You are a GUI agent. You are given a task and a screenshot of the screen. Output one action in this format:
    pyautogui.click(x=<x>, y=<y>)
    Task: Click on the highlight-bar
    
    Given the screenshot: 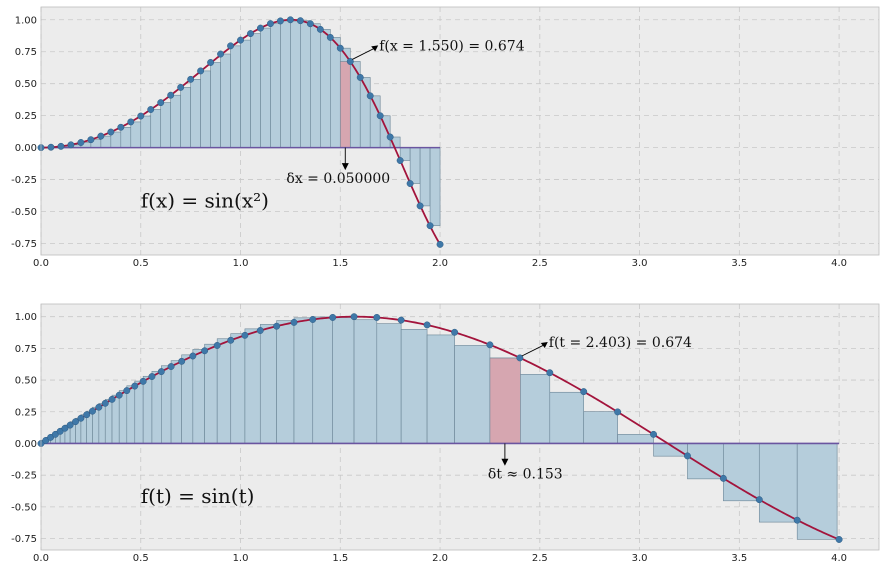 What is the action you would take?
    pyautogui.click(x=345, y=104)
    